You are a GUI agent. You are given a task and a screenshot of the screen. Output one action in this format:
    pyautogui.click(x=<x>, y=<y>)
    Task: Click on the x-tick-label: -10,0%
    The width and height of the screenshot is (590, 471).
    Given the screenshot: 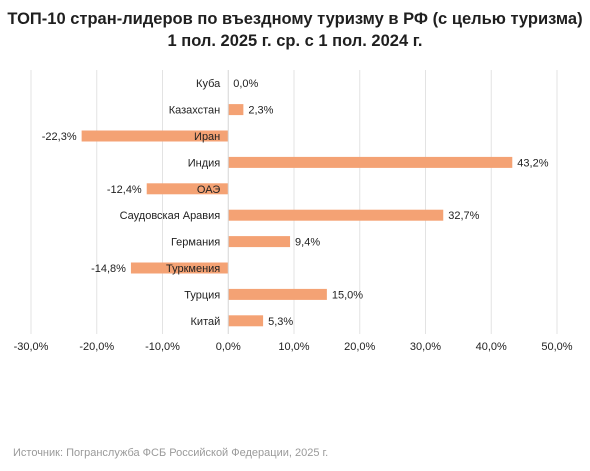 What is the action you would take?
    pyautogui.click(x=162, y=347)
    